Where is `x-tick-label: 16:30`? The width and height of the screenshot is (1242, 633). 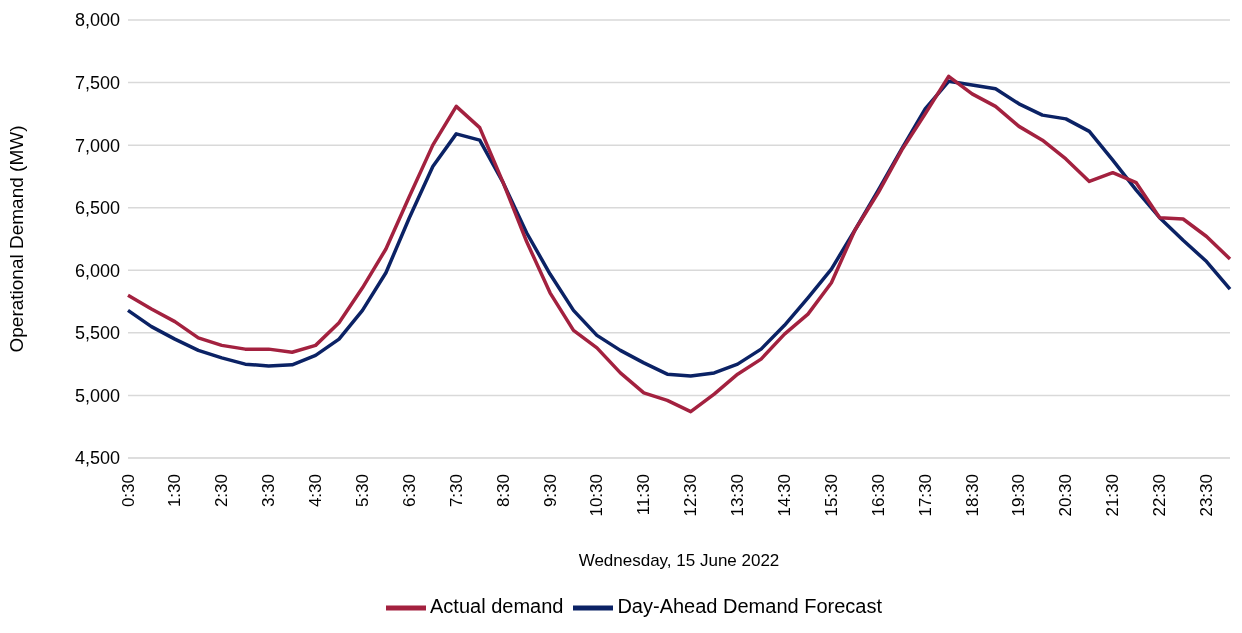
x-tick-label: 16:30 is located at coordinates (878, 495).